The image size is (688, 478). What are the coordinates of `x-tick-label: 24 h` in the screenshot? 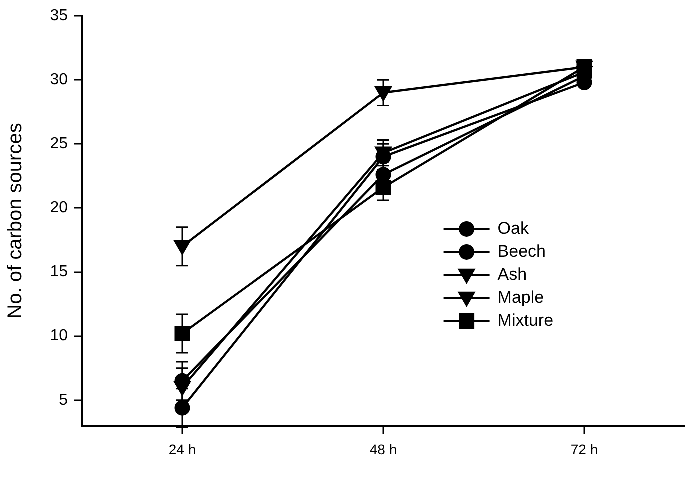 It's located at (182, 449).